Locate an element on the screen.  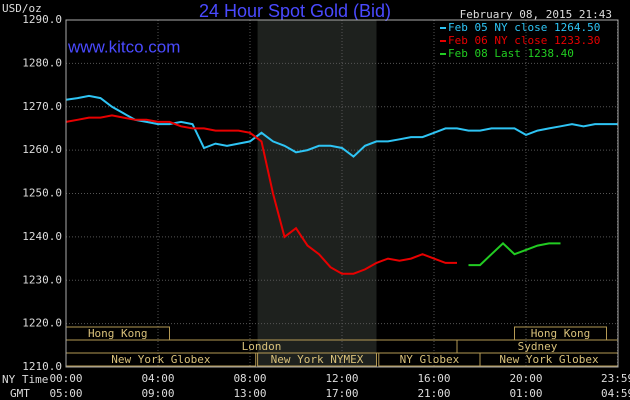
y-tick-label: 1240.0 is located at coordinates (42, 236).